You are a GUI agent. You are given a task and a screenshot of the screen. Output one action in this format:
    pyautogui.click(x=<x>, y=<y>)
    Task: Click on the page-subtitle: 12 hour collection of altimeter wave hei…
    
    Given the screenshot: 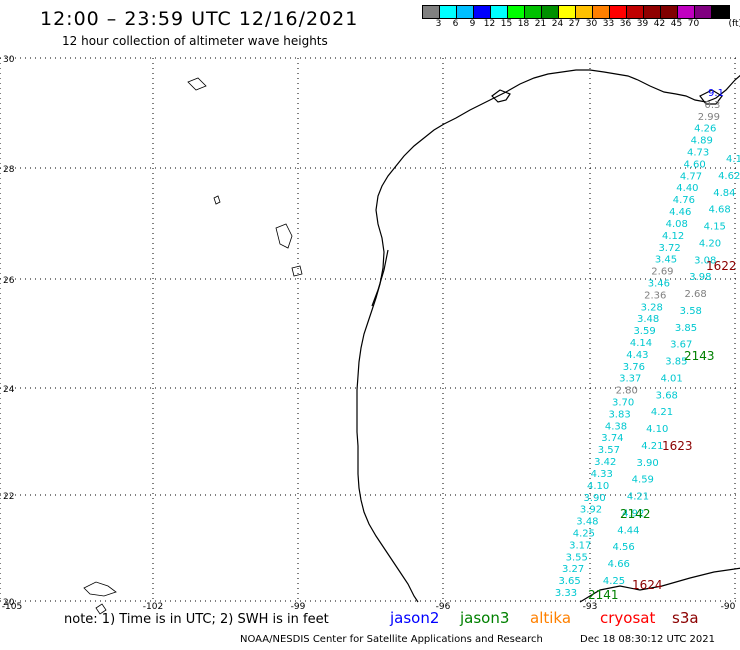 What is the action you would take?
    pyautogui.click(x=195, y=41)
    